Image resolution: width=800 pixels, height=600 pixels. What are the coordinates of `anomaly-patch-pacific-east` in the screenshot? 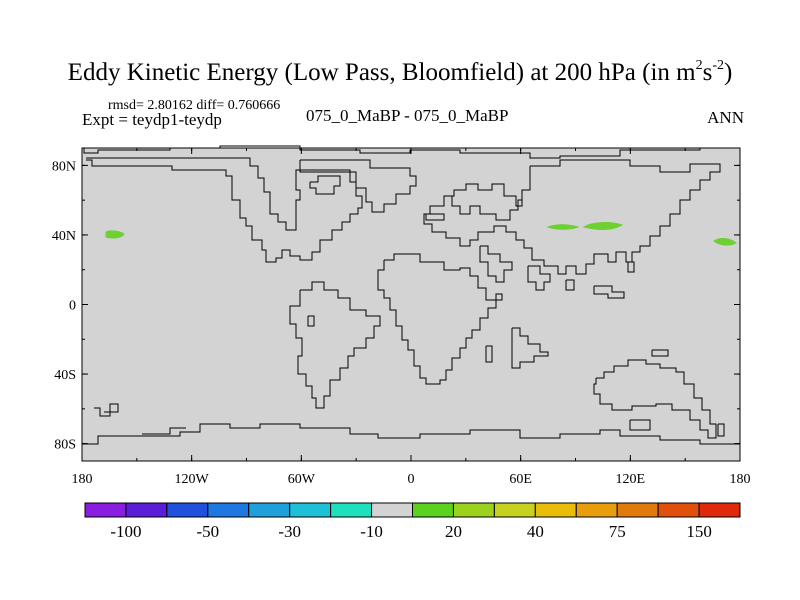 It's located at (725, 242).